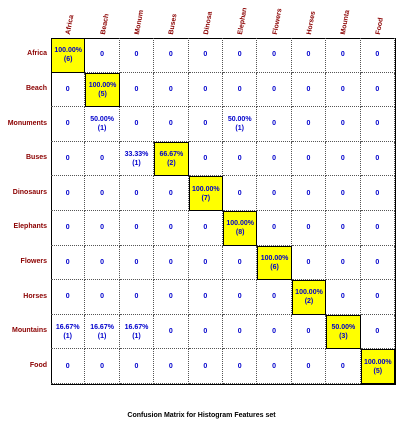 This screenshot has width=403, height=426. Describe the element at coordinates (36, 158) in the screenshot. I see `row-label: Buses` at that location.